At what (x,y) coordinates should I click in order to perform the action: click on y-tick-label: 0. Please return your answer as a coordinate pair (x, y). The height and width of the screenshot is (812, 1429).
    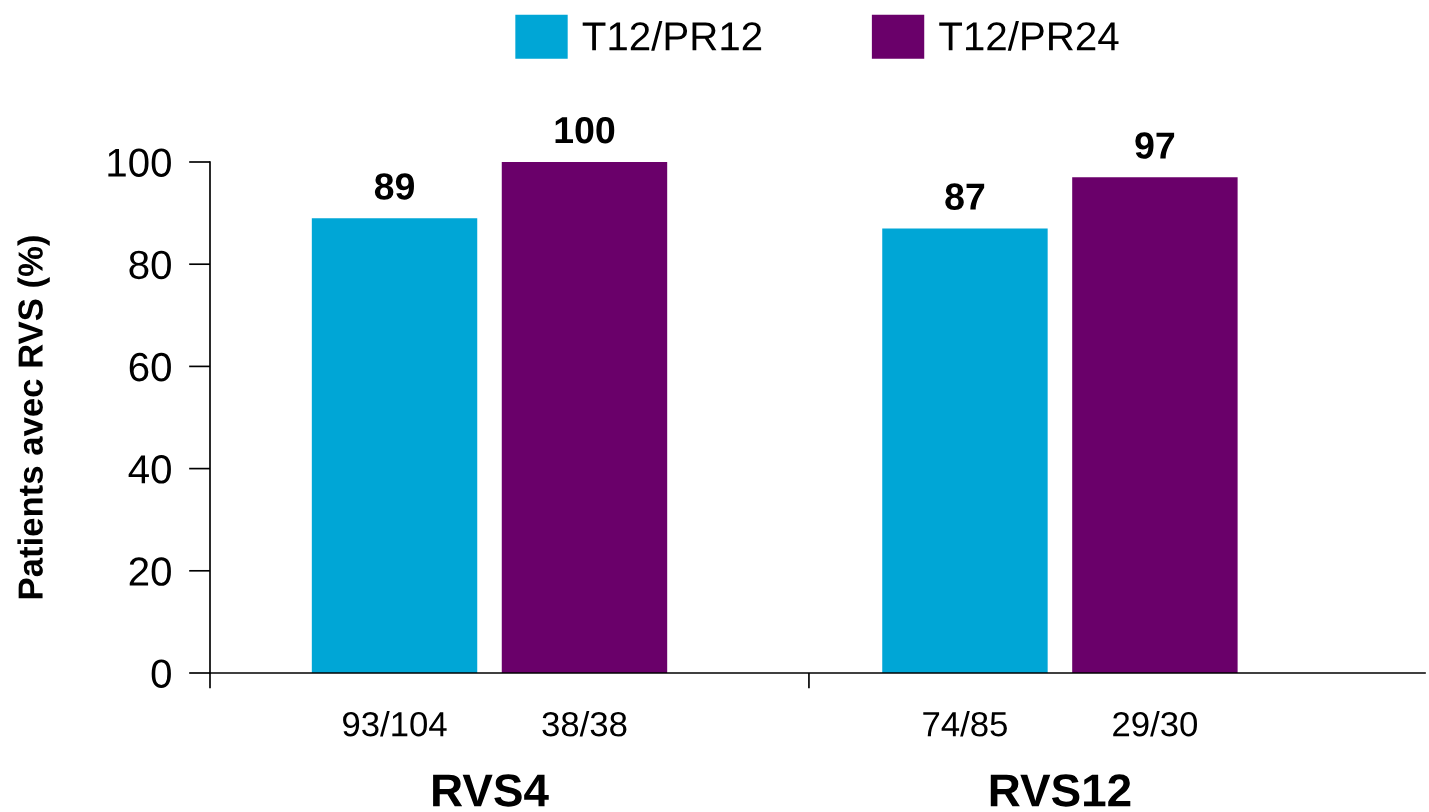
    Looking at the image, I should click on (161, 673).